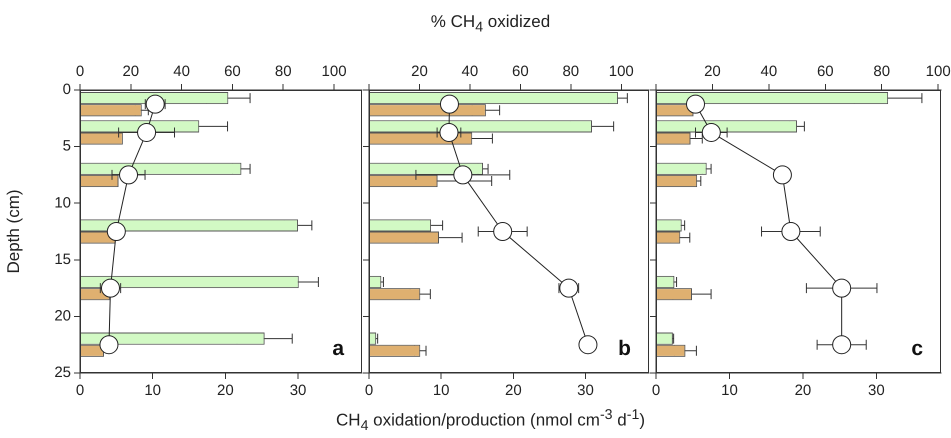 This screenshot has height=438, width=951. Describe the element at coordinates (62, 203) in the screenshot. I see `y-tick-label: 10` at that location.